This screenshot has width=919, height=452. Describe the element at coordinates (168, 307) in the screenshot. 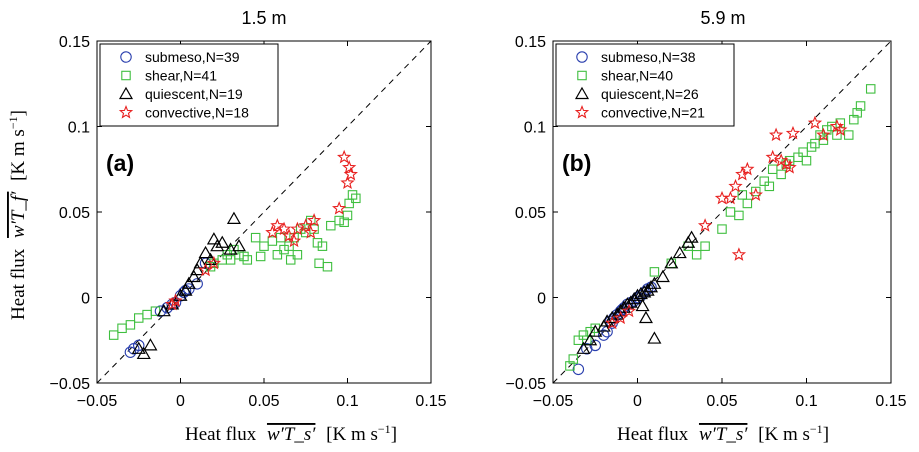

I see `panel-a-series-submeso` at that location.